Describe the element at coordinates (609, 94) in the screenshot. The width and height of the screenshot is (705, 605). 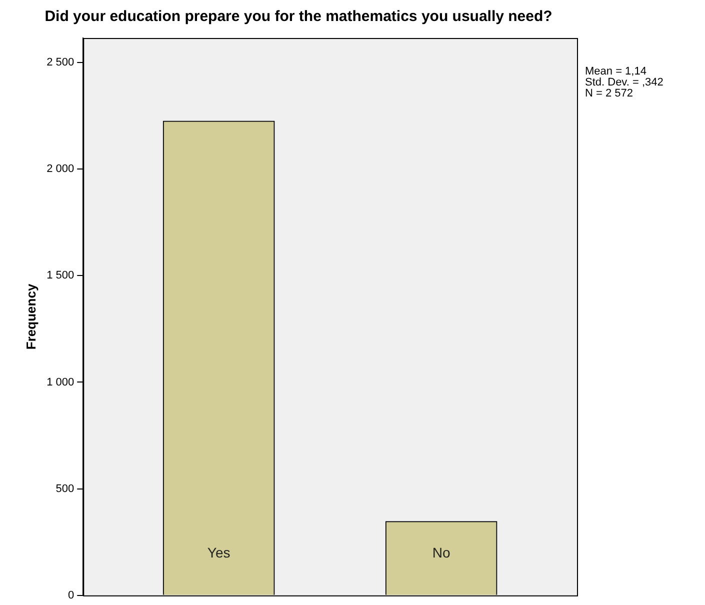
I see `text: N = 2 572` at that location.